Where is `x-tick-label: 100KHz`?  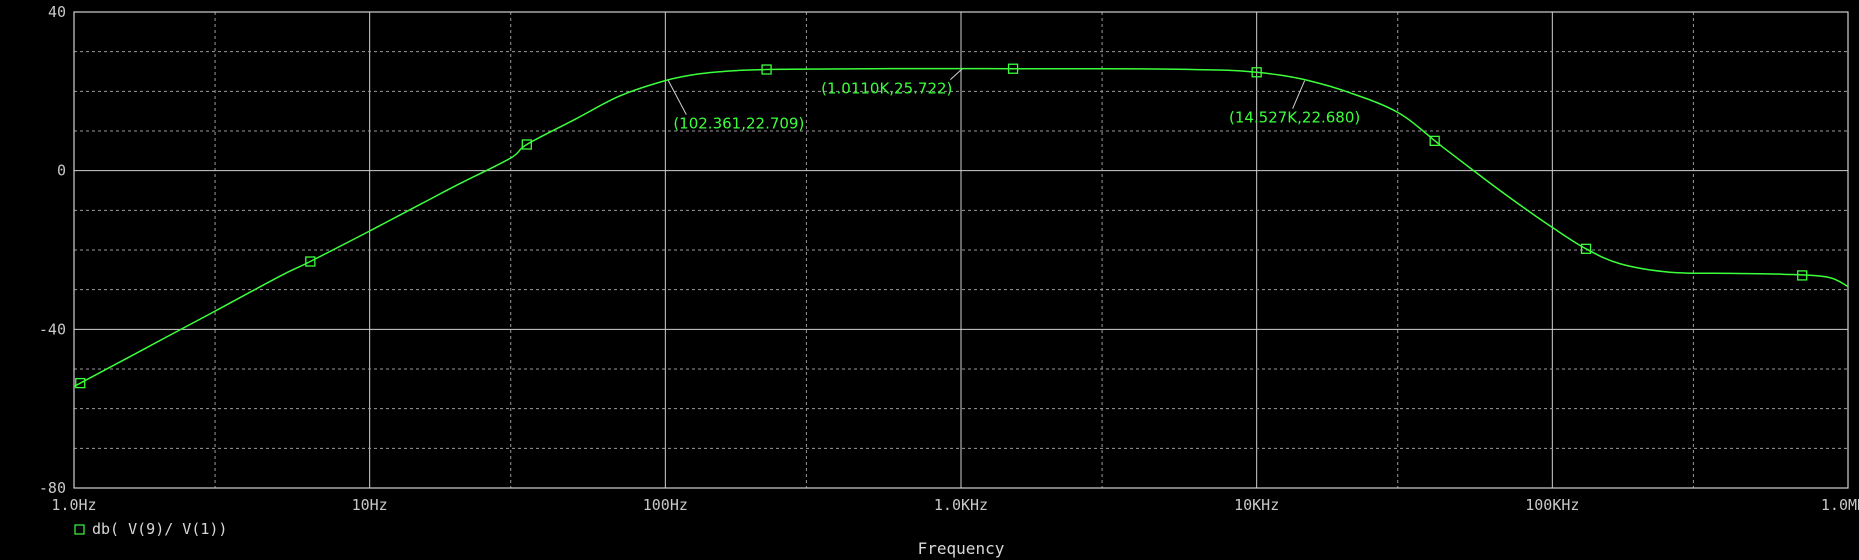 x-tick-label: 100KHz is located at coordinates (1552, 505).